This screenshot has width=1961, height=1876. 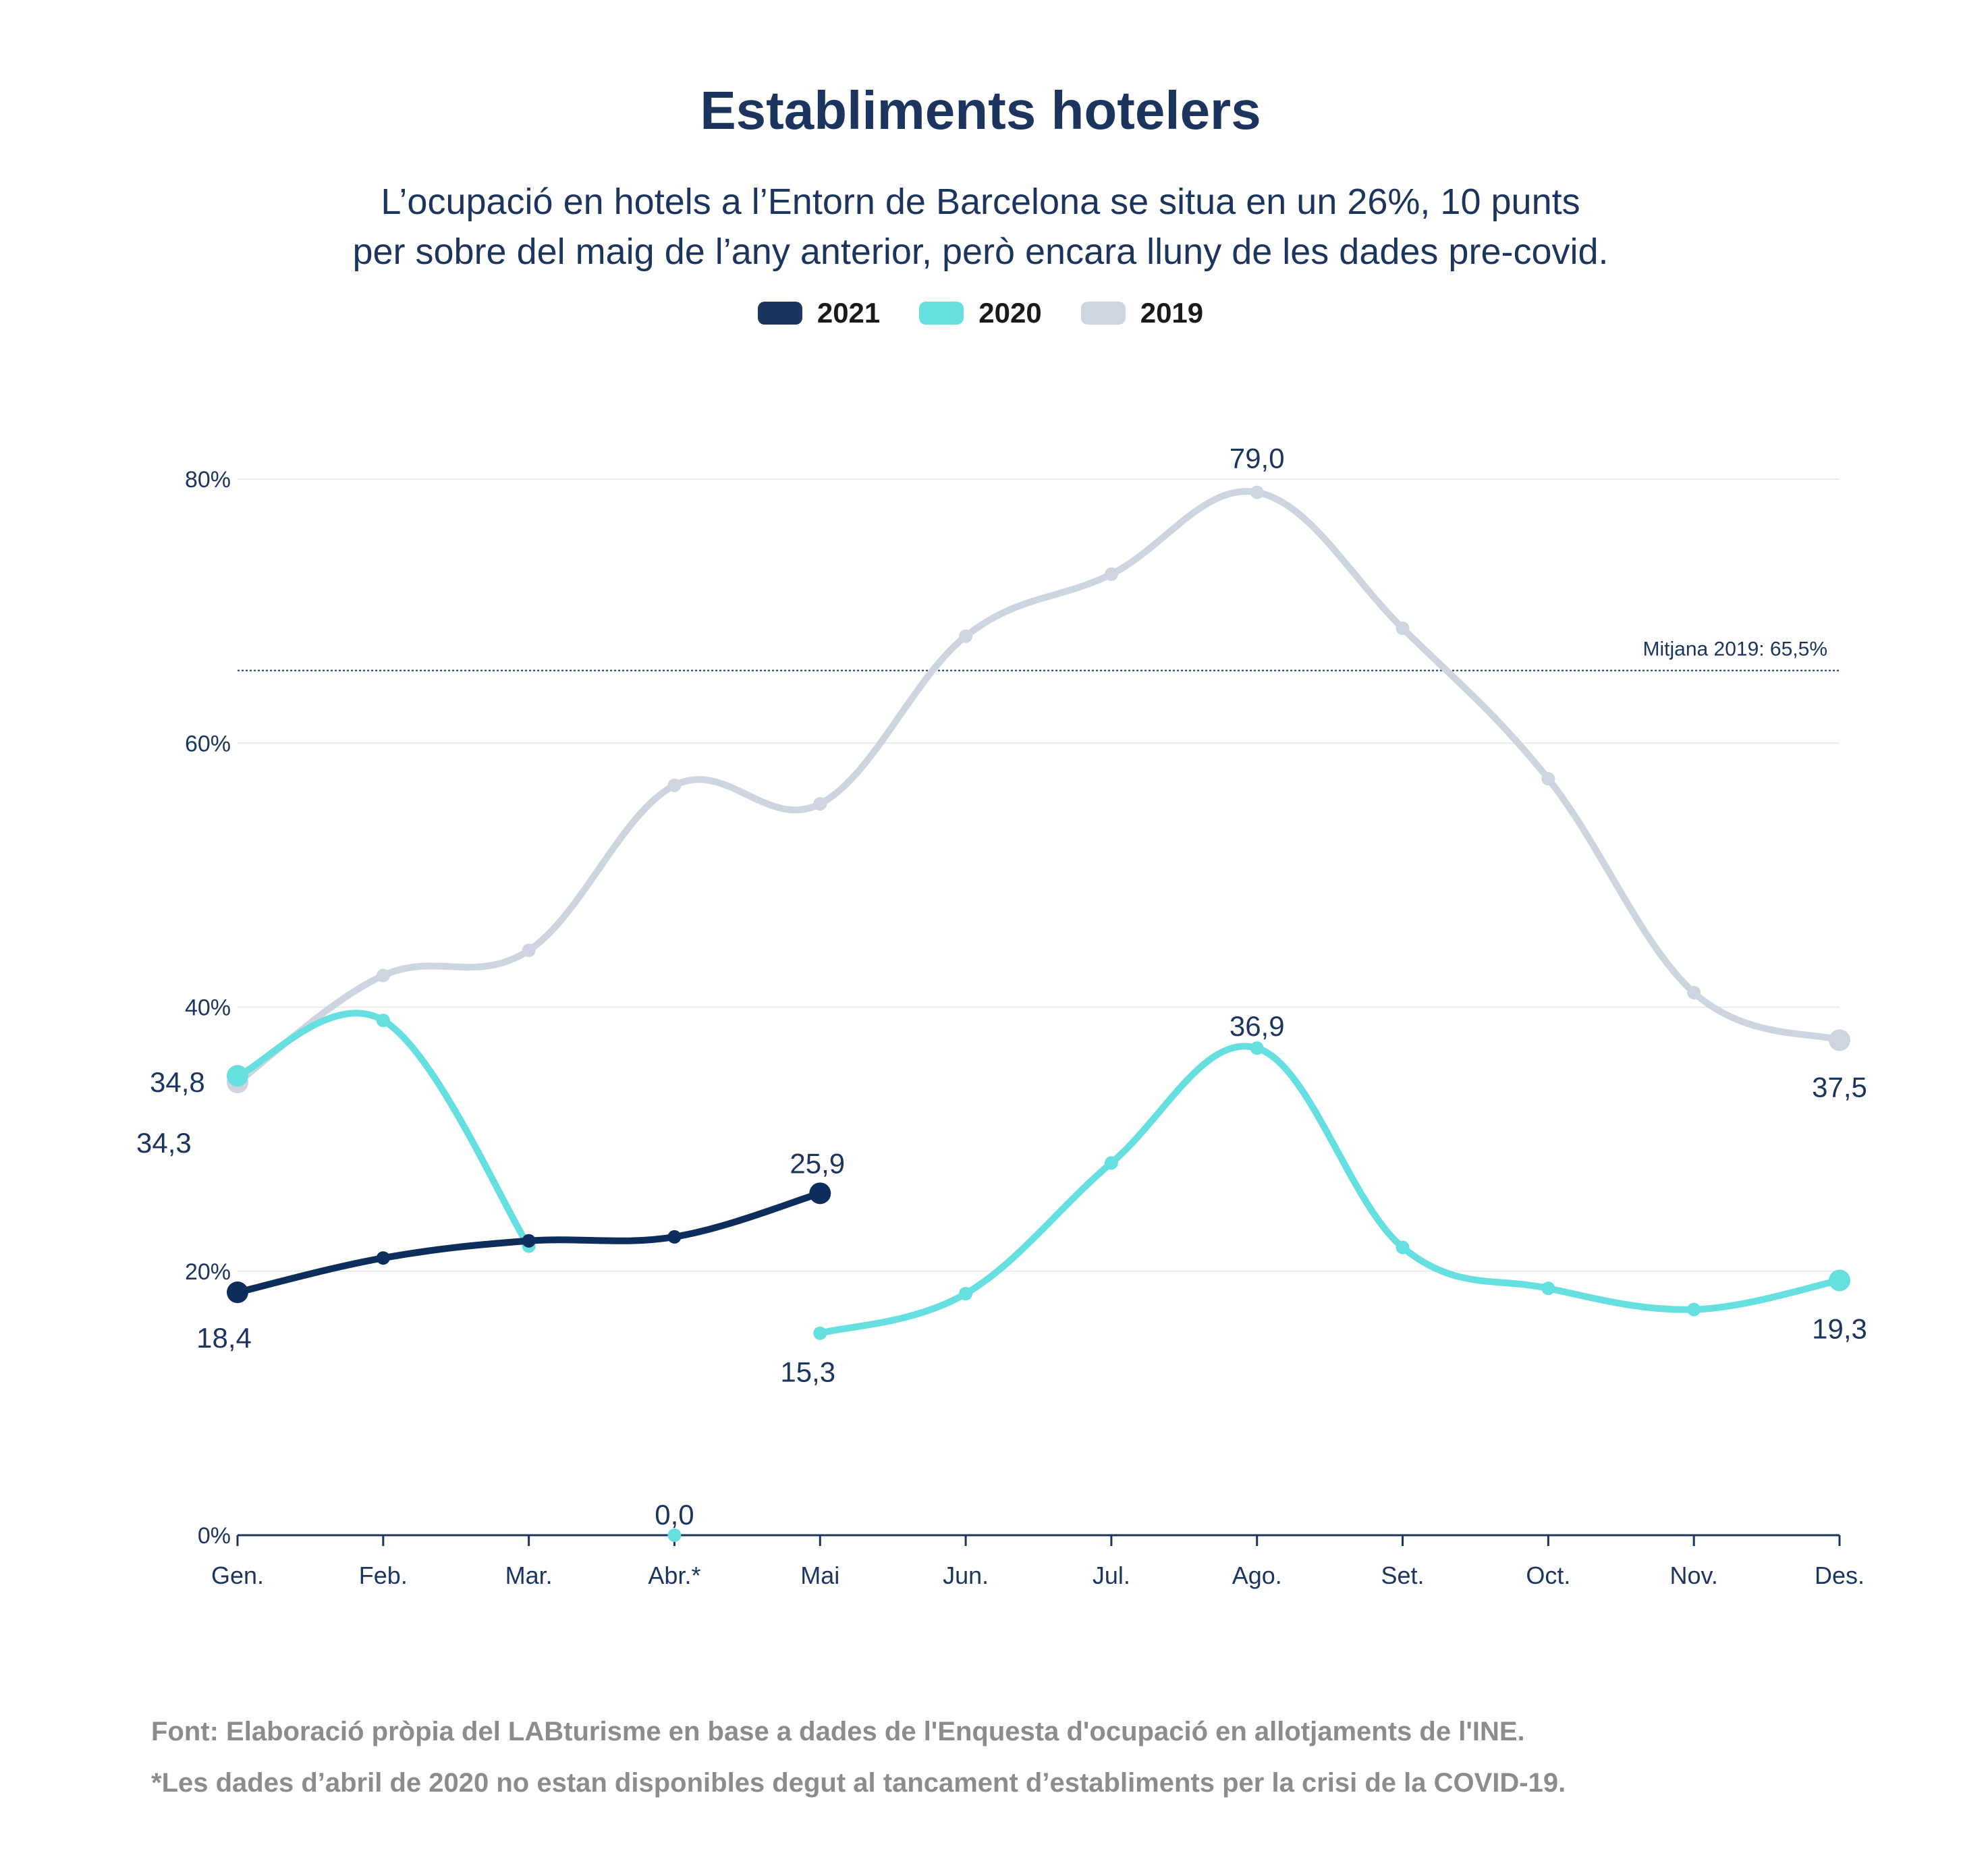 I want to click on x-tick-label: Abr.*, so click(x=674, y=1575).